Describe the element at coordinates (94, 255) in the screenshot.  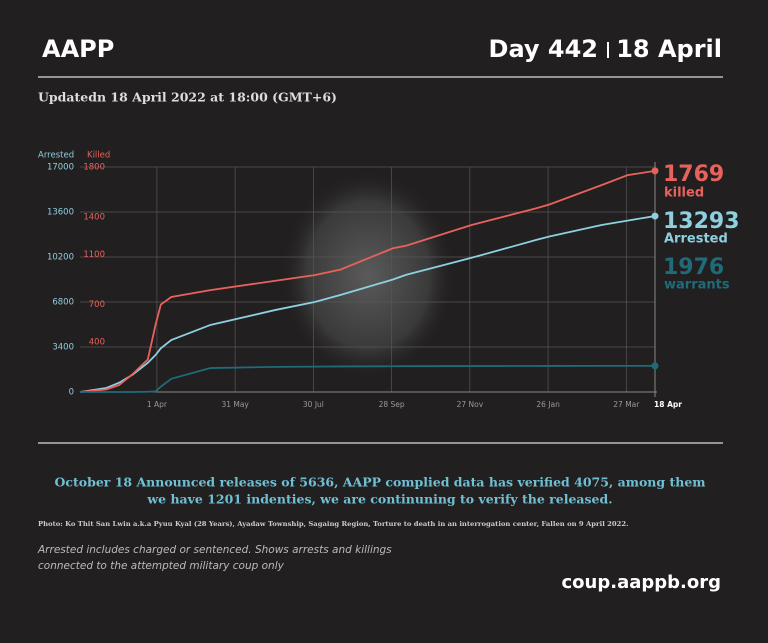
I see `y2-tick-label: 1100` at that location.